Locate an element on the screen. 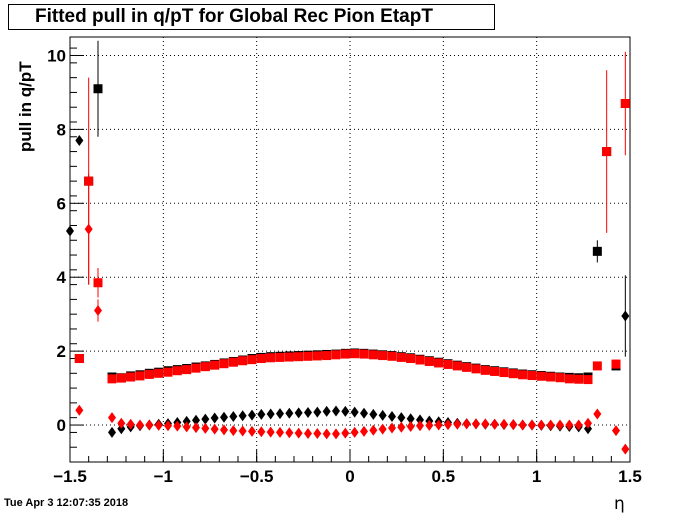 The width and height of the screenshot is (700, 514). x-tick-label: 1 is located at coordinates (536, 476).